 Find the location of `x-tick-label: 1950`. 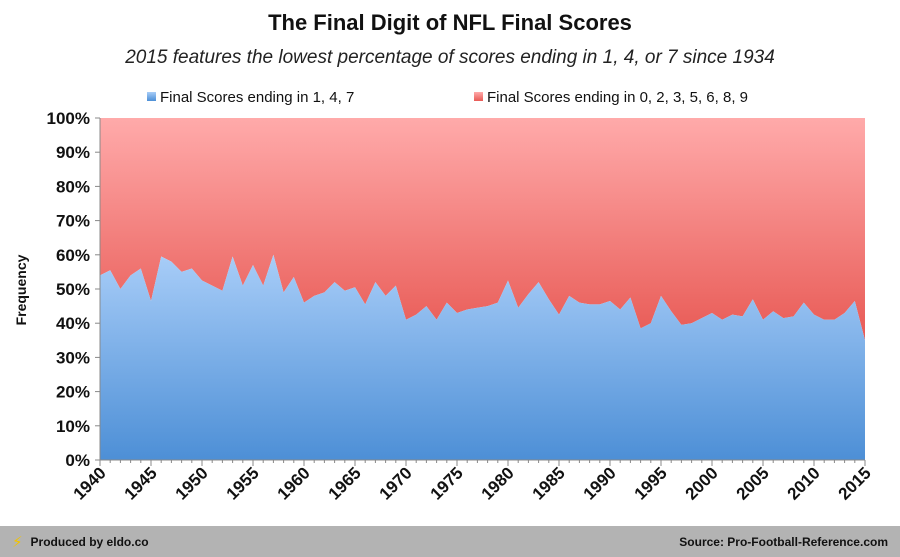

x-tick-label: 1950 is located at coordinates (192, 483).